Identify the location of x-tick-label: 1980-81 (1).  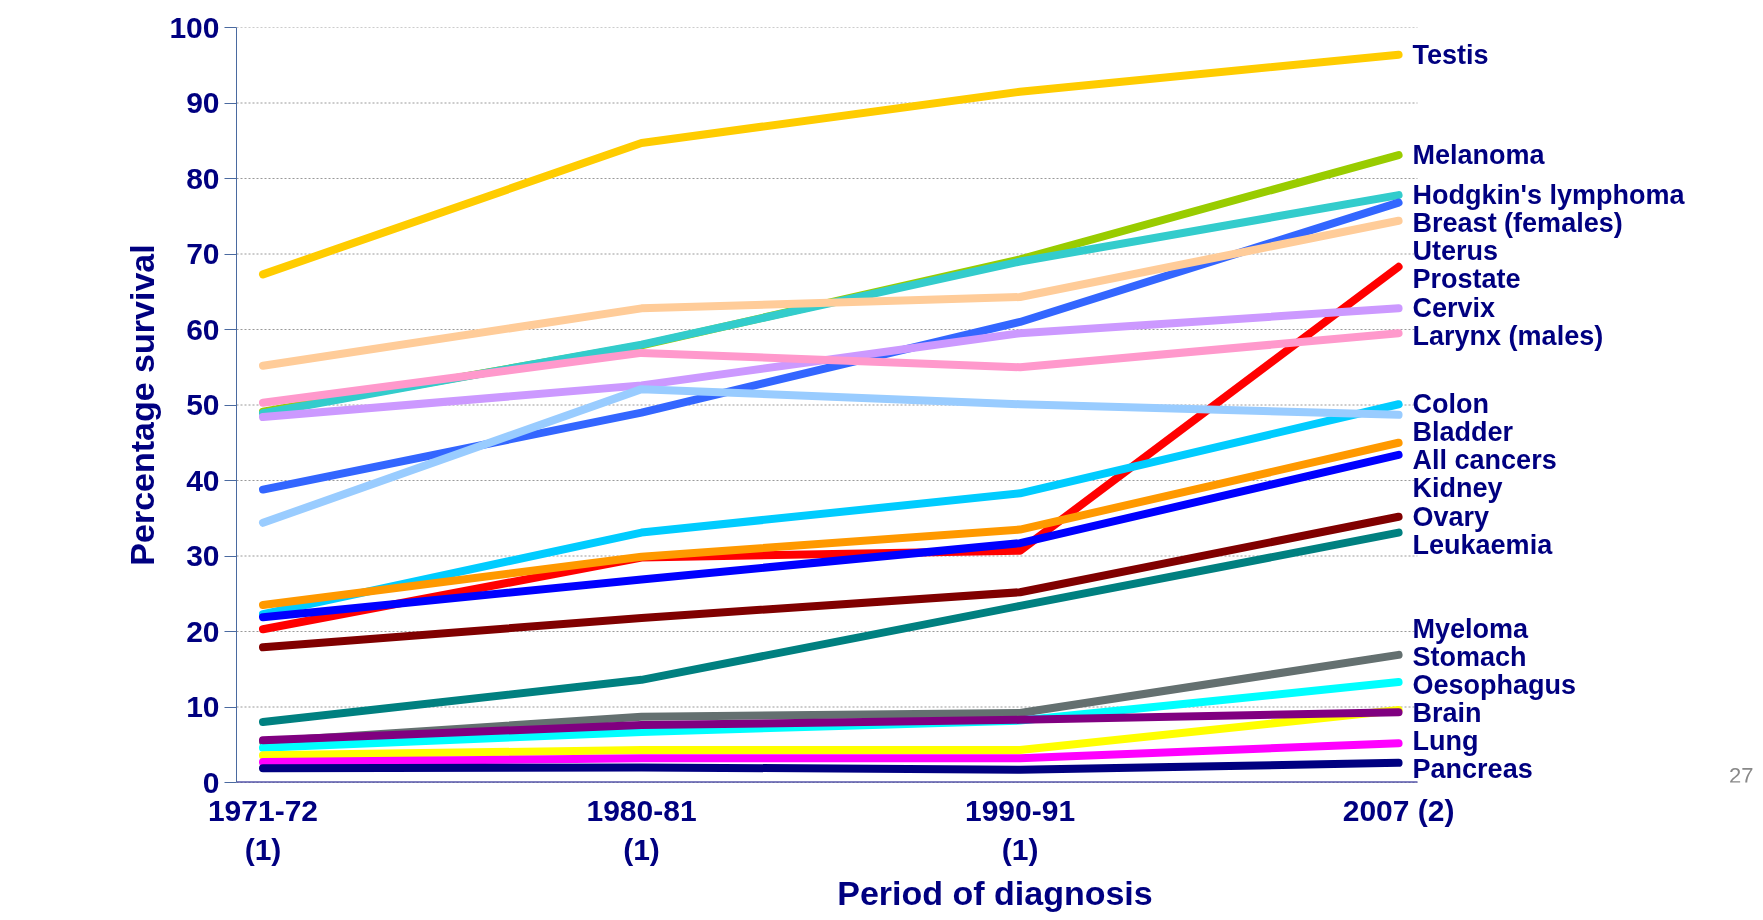
(641, 830).